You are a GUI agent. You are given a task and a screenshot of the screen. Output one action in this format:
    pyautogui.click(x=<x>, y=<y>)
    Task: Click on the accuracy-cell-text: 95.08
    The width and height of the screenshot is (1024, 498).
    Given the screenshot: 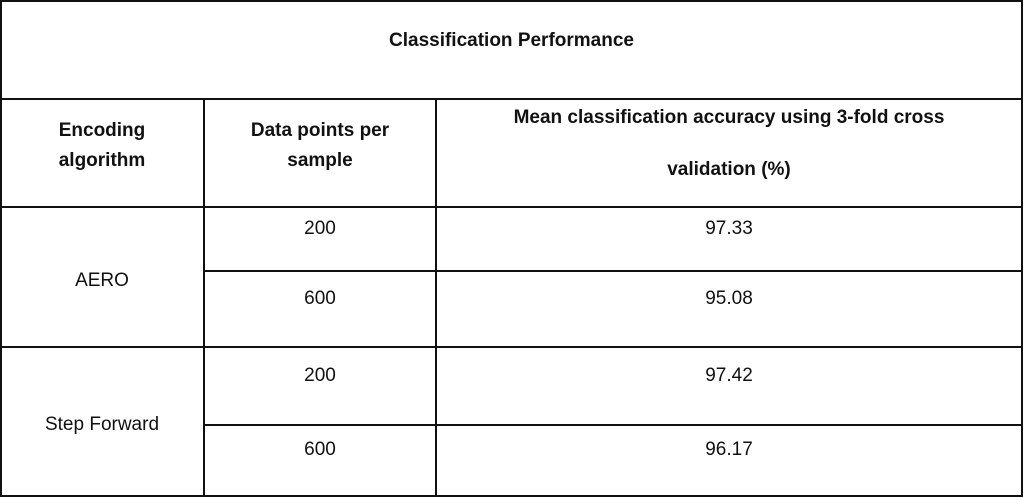 What is the action you would take?
    pyautogui.click(x=729, y=298)
    